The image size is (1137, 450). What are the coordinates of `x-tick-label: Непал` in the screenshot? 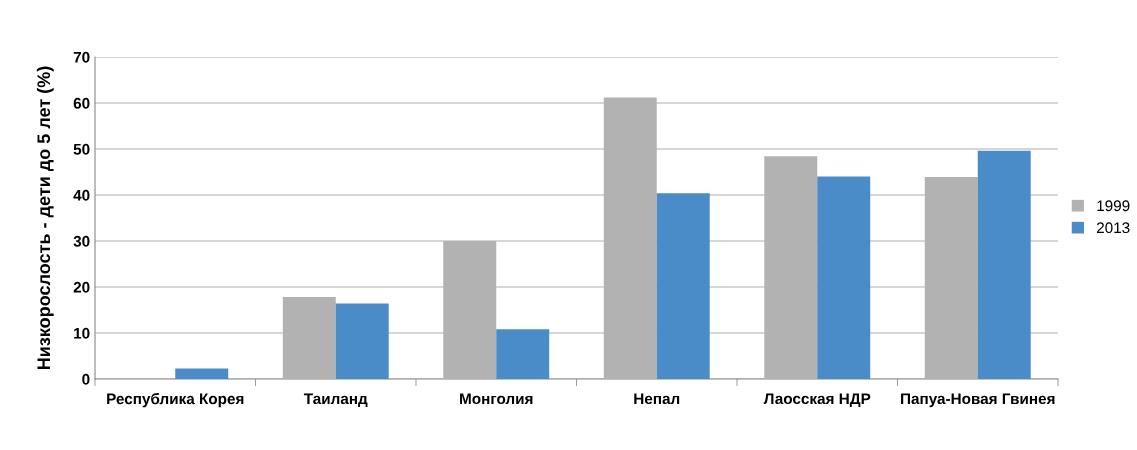 It's located at (657, 399).